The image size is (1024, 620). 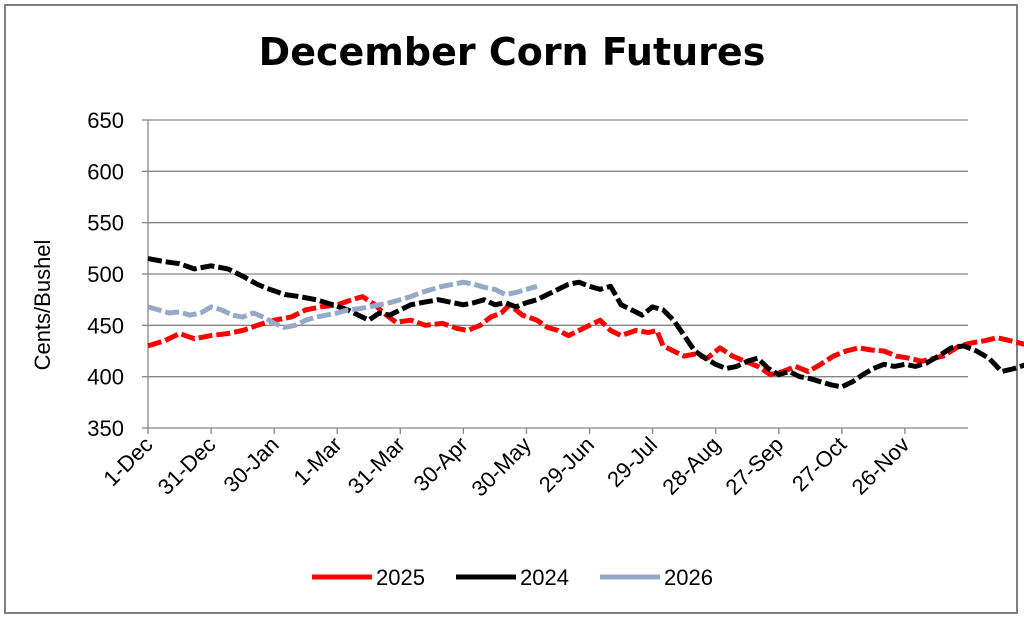 I want to click on legend-label-2024: 2024, so click(x=544, y=577).